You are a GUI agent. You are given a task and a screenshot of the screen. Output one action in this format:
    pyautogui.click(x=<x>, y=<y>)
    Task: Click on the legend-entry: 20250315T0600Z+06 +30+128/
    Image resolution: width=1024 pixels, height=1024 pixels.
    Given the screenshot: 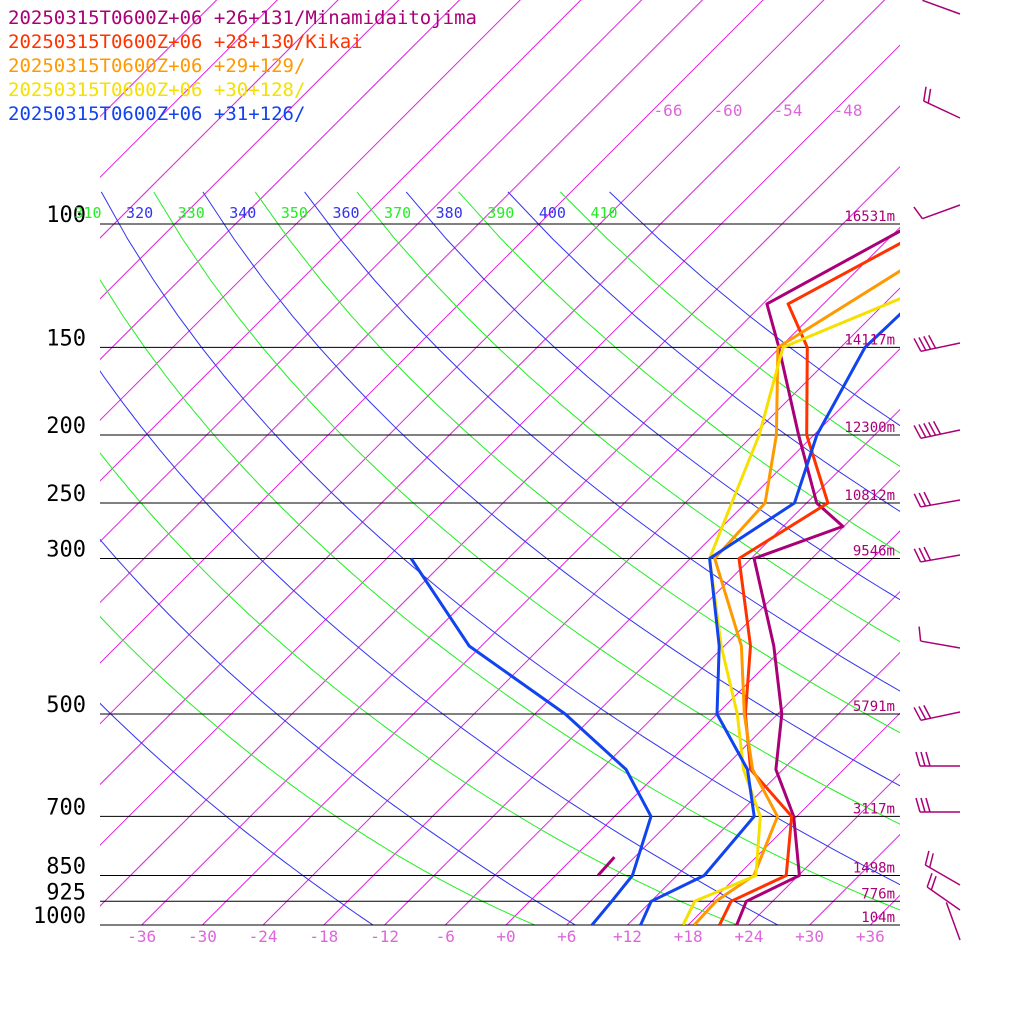 What is the action you would take?
    pyautogui.click(x=156, y=90)
    